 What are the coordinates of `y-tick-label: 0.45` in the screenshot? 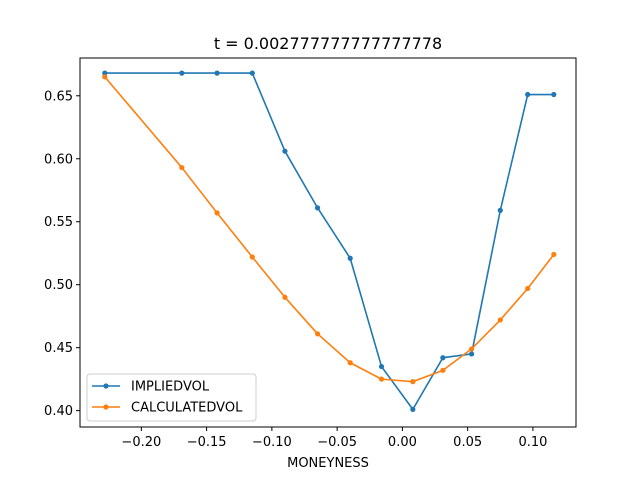 It's located at (58, 348).